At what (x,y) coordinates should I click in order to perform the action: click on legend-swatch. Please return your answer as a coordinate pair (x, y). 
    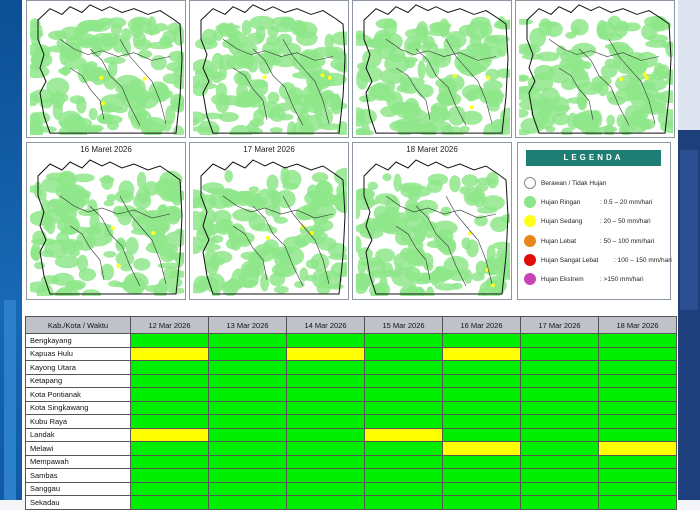
    Looking at the image, I should click on (530, 279).